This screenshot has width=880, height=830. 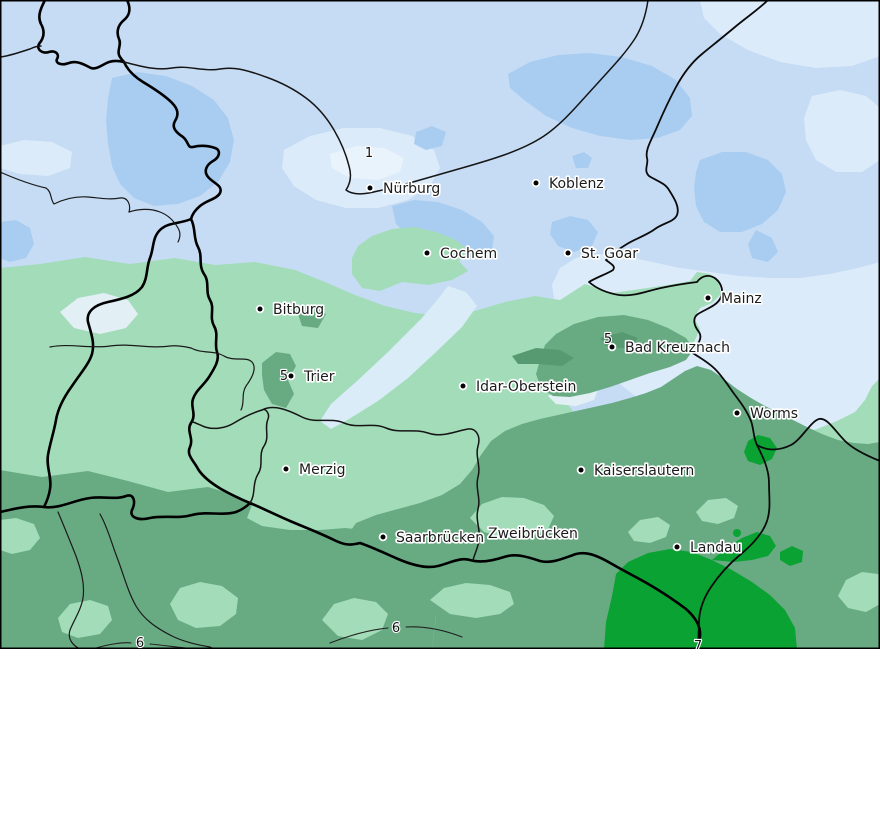 What do you see at coordinates (322, 470) in the screenshot?
I see `city-label: Merzig` at bounding box center [322, 470].